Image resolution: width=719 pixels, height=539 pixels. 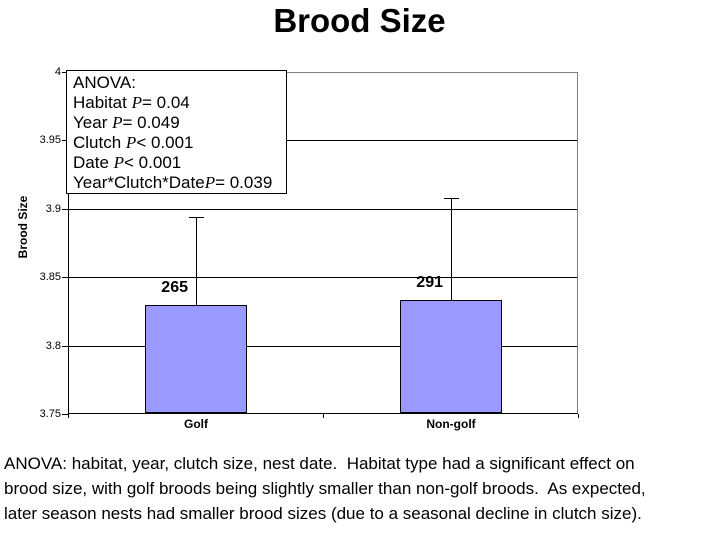 I want to click on anova-line: Year*Clutch*DateP= 0.039, so click(x=179, y=183).